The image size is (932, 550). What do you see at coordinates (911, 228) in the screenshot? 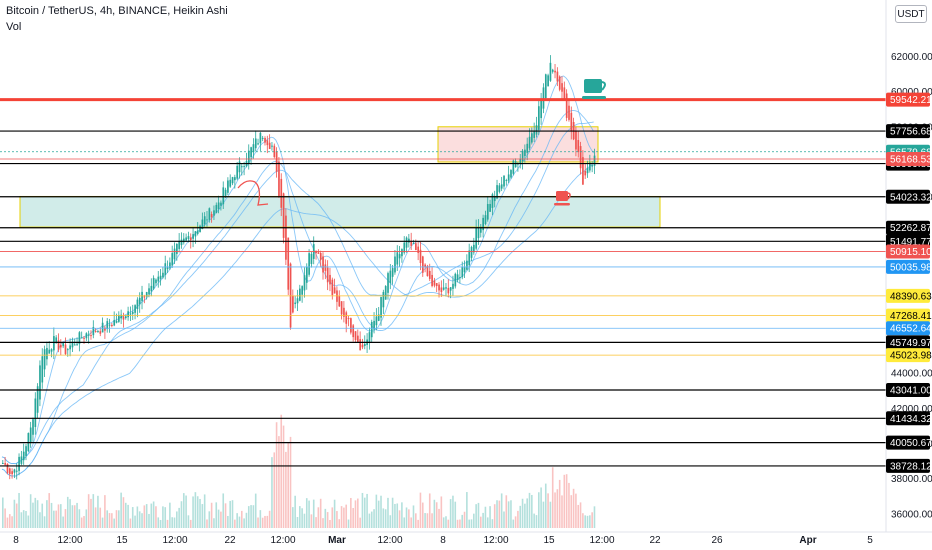
I see `price-tag-label: 52262.87` at bounding box center [911, 228].